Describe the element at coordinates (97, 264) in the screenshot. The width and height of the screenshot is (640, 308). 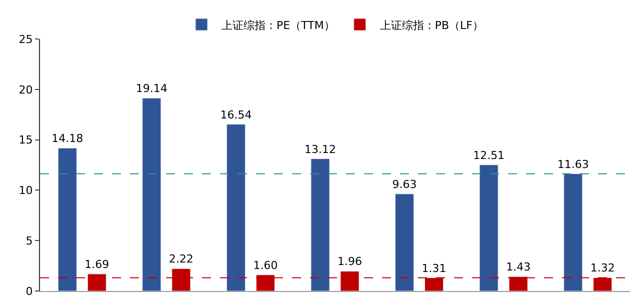
I see `data-label: 1.69` at that location.